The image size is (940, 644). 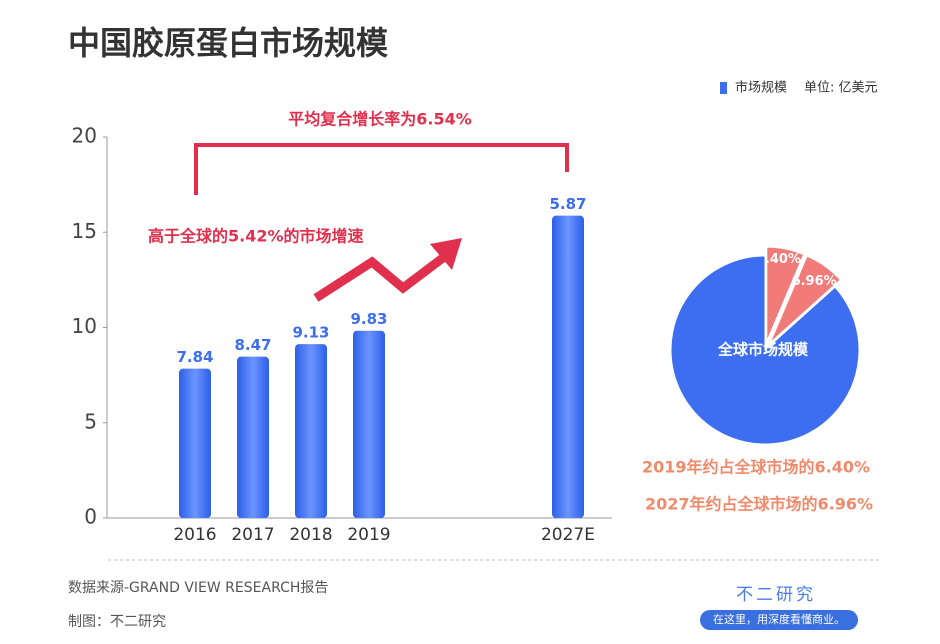 What do you see at coordinates (776, 595) in the screenshot?
I see `brand-name: 不二研究` at bounding box center [776, 595].